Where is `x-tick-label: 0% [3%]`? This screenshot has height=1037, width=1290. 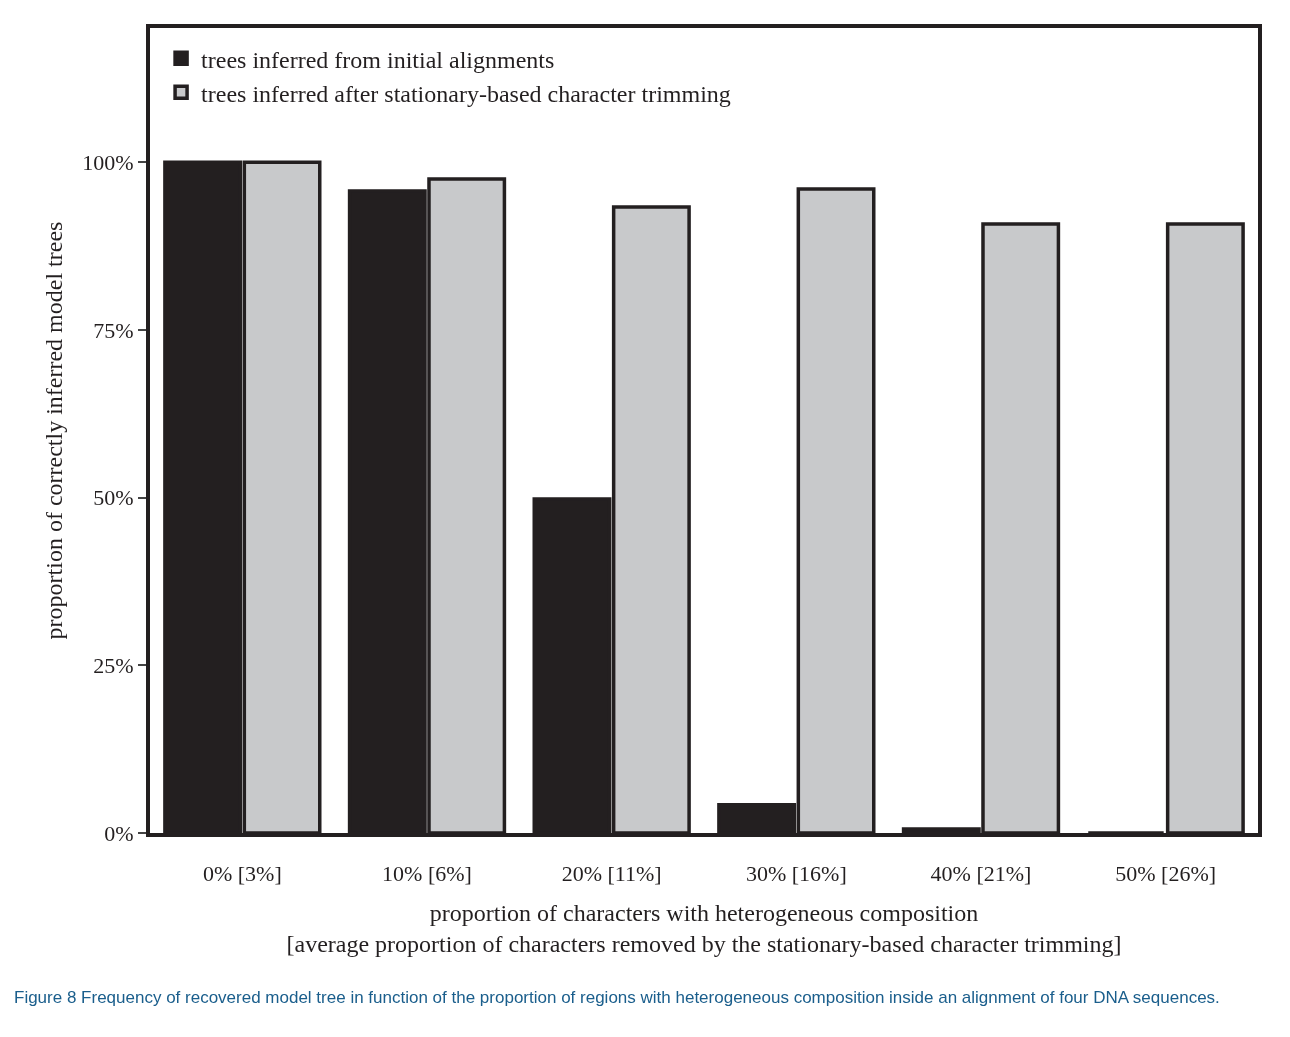 x-tick-label: 0% [3%] is located at coordinates (242, 874).